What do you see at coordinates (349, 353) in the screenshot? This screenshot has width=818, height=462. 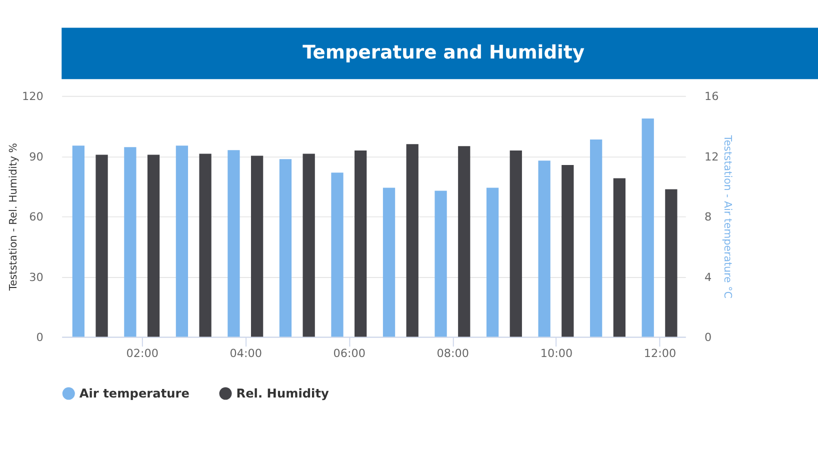 I see `x-tick-label: 06:00` at bounding box center [349, 353].